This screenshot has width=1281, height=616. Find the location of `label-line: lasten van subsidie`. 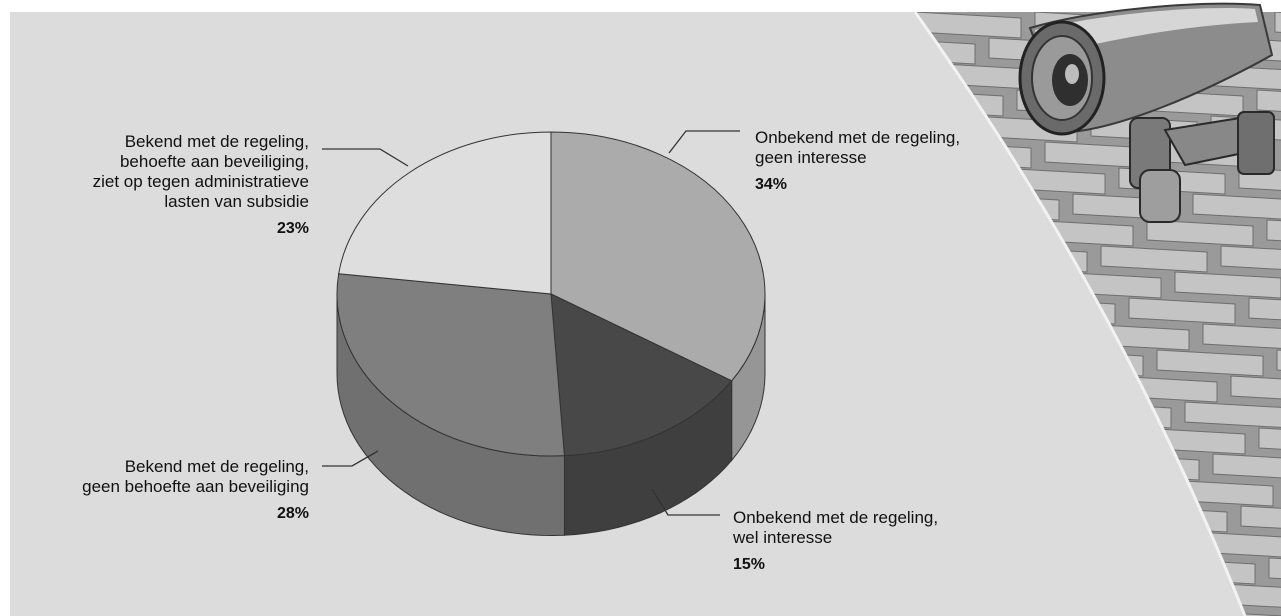

label-line: lasten van subsidie is located at coordinates (236, 201).